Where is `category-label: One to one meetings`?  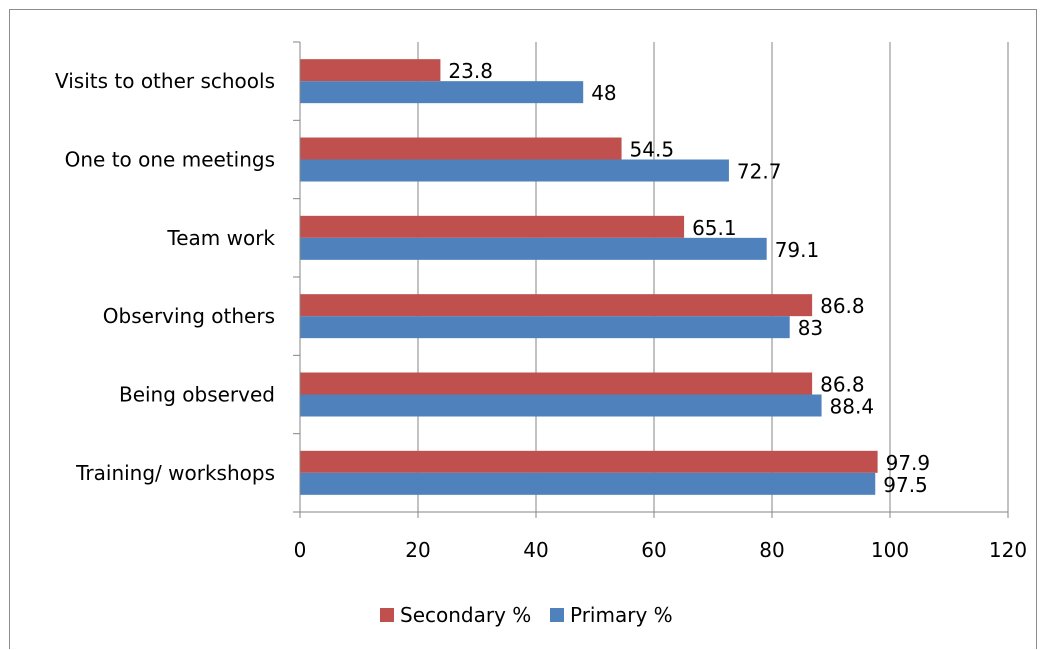
category-label: One to one meetings is located at coordinates (170, 160).